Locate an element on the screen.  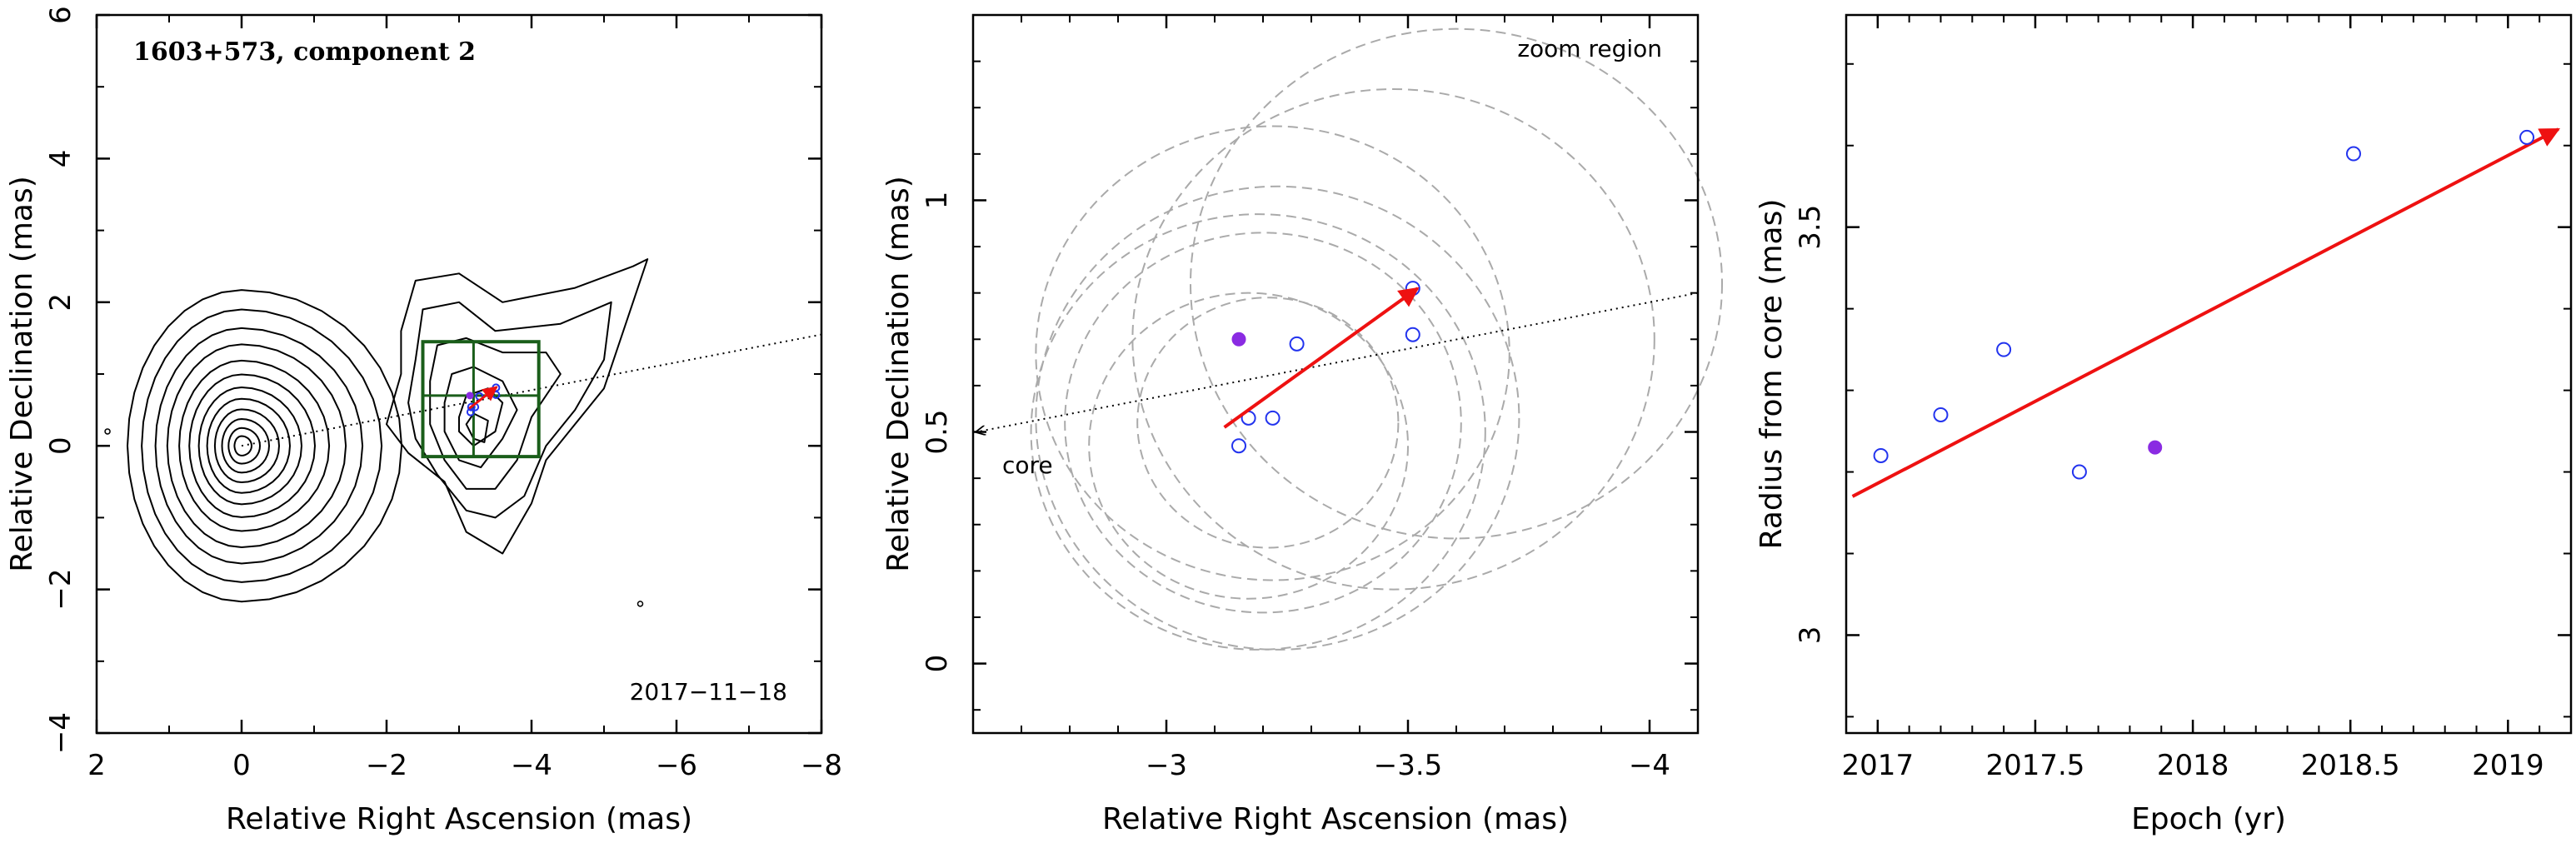
p2-core-label: core is located at coordinates (1027, 465).